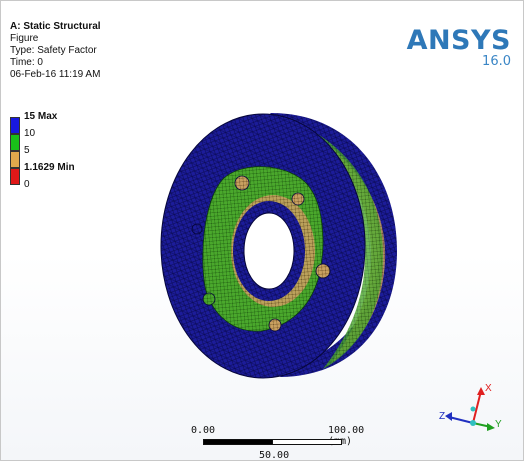 This screenshot has width=524, height=462. Describe the element at coordinates (41, 116) in the screenshot. I see `legend-max-label: 15 Max` at that location.